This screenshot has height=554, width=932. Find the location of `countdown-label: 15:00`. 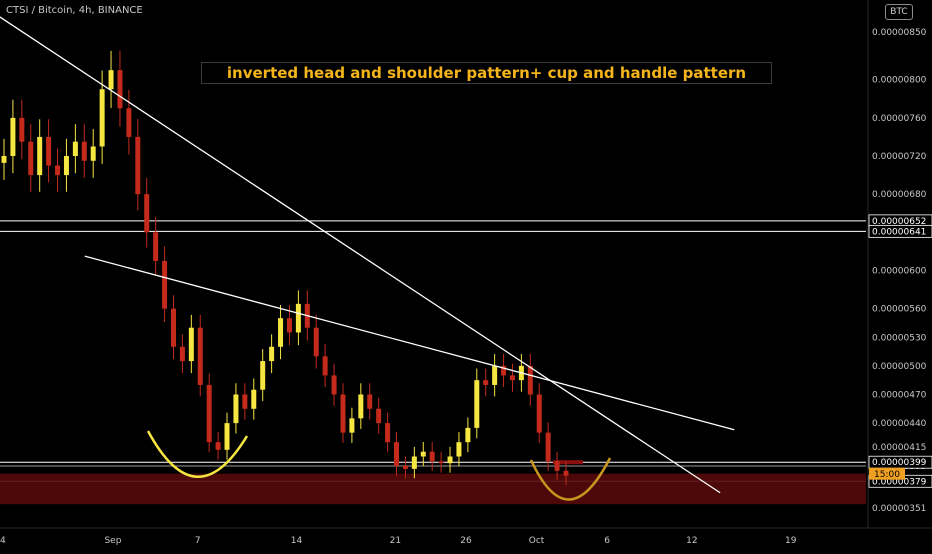

countdown-label: 15:00 is located at coordinates (887, 475).